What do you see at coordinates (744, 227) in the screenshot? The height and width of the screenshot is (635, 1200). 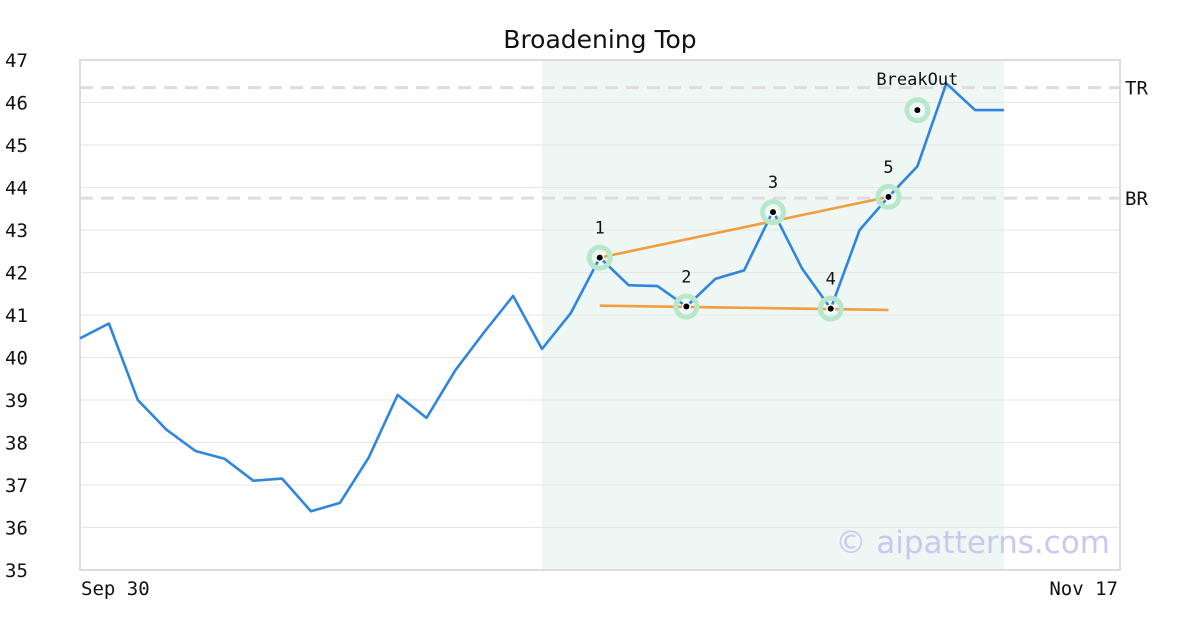 I see `upper-trend-line` at bounding box center [744, 227].